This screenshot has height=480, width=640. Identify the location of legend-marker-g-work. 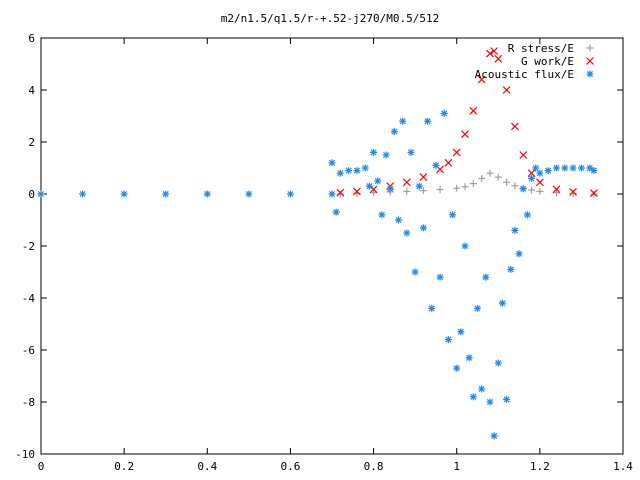
(590, 61).